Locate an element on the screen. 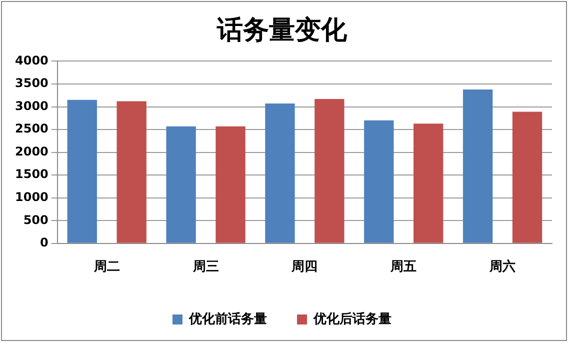  y-tick-label: 2500 is located at coordinates (31, 129).